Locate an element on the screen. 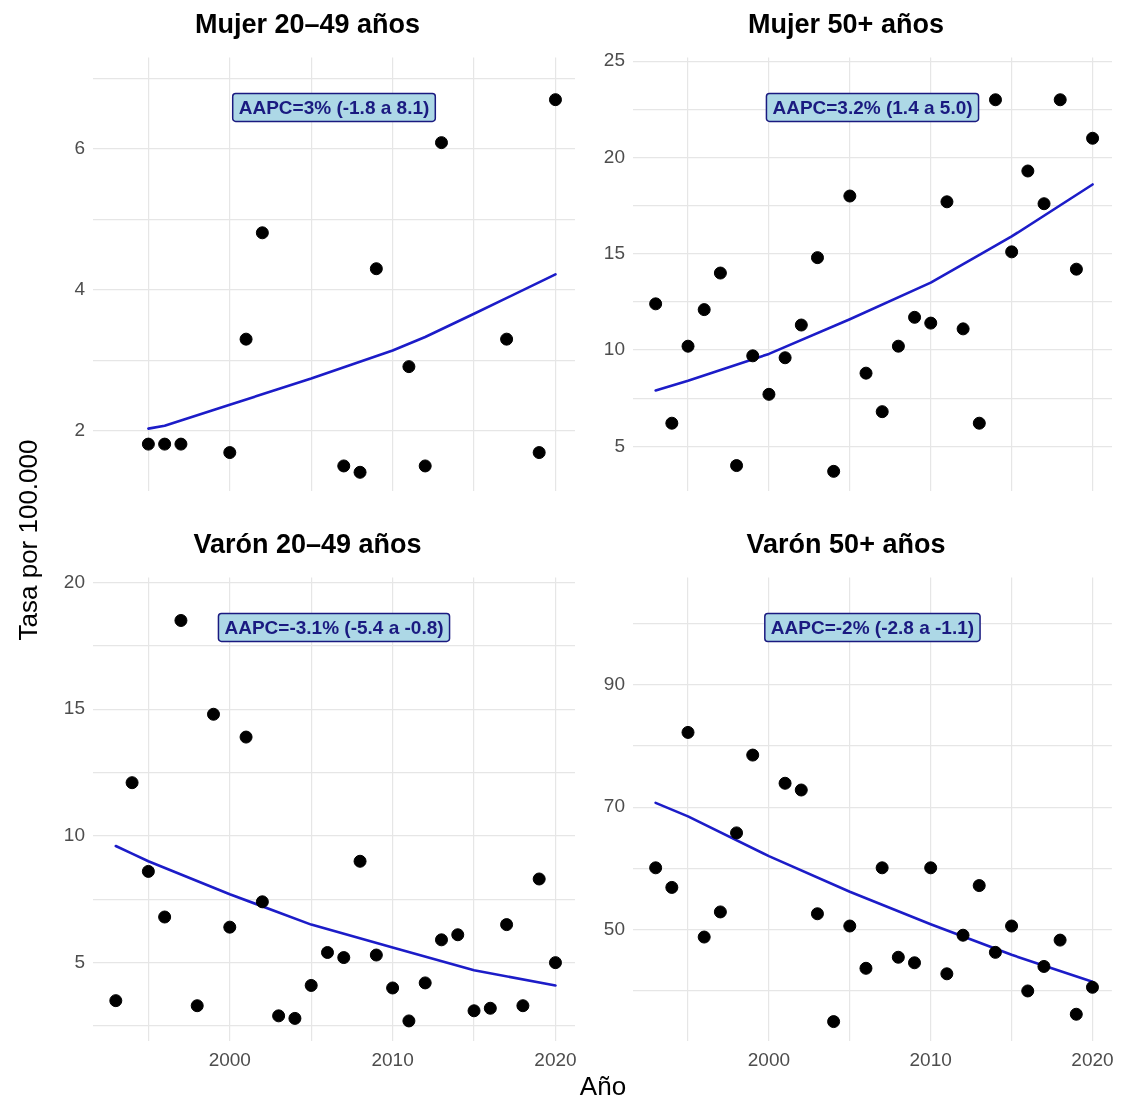 The width and height of the screenshot is (1122, 1101). annotation: AAPC=-2% (-2.8 a -1.1) is located at coordinates (872, 627).